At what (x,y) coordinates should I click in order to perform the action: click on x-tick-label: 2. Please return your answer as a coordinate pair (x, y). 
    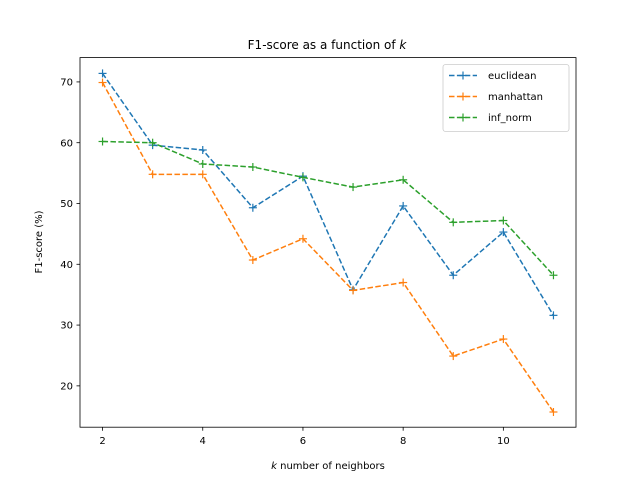
    Looking at the image, I should click on (102, 441).